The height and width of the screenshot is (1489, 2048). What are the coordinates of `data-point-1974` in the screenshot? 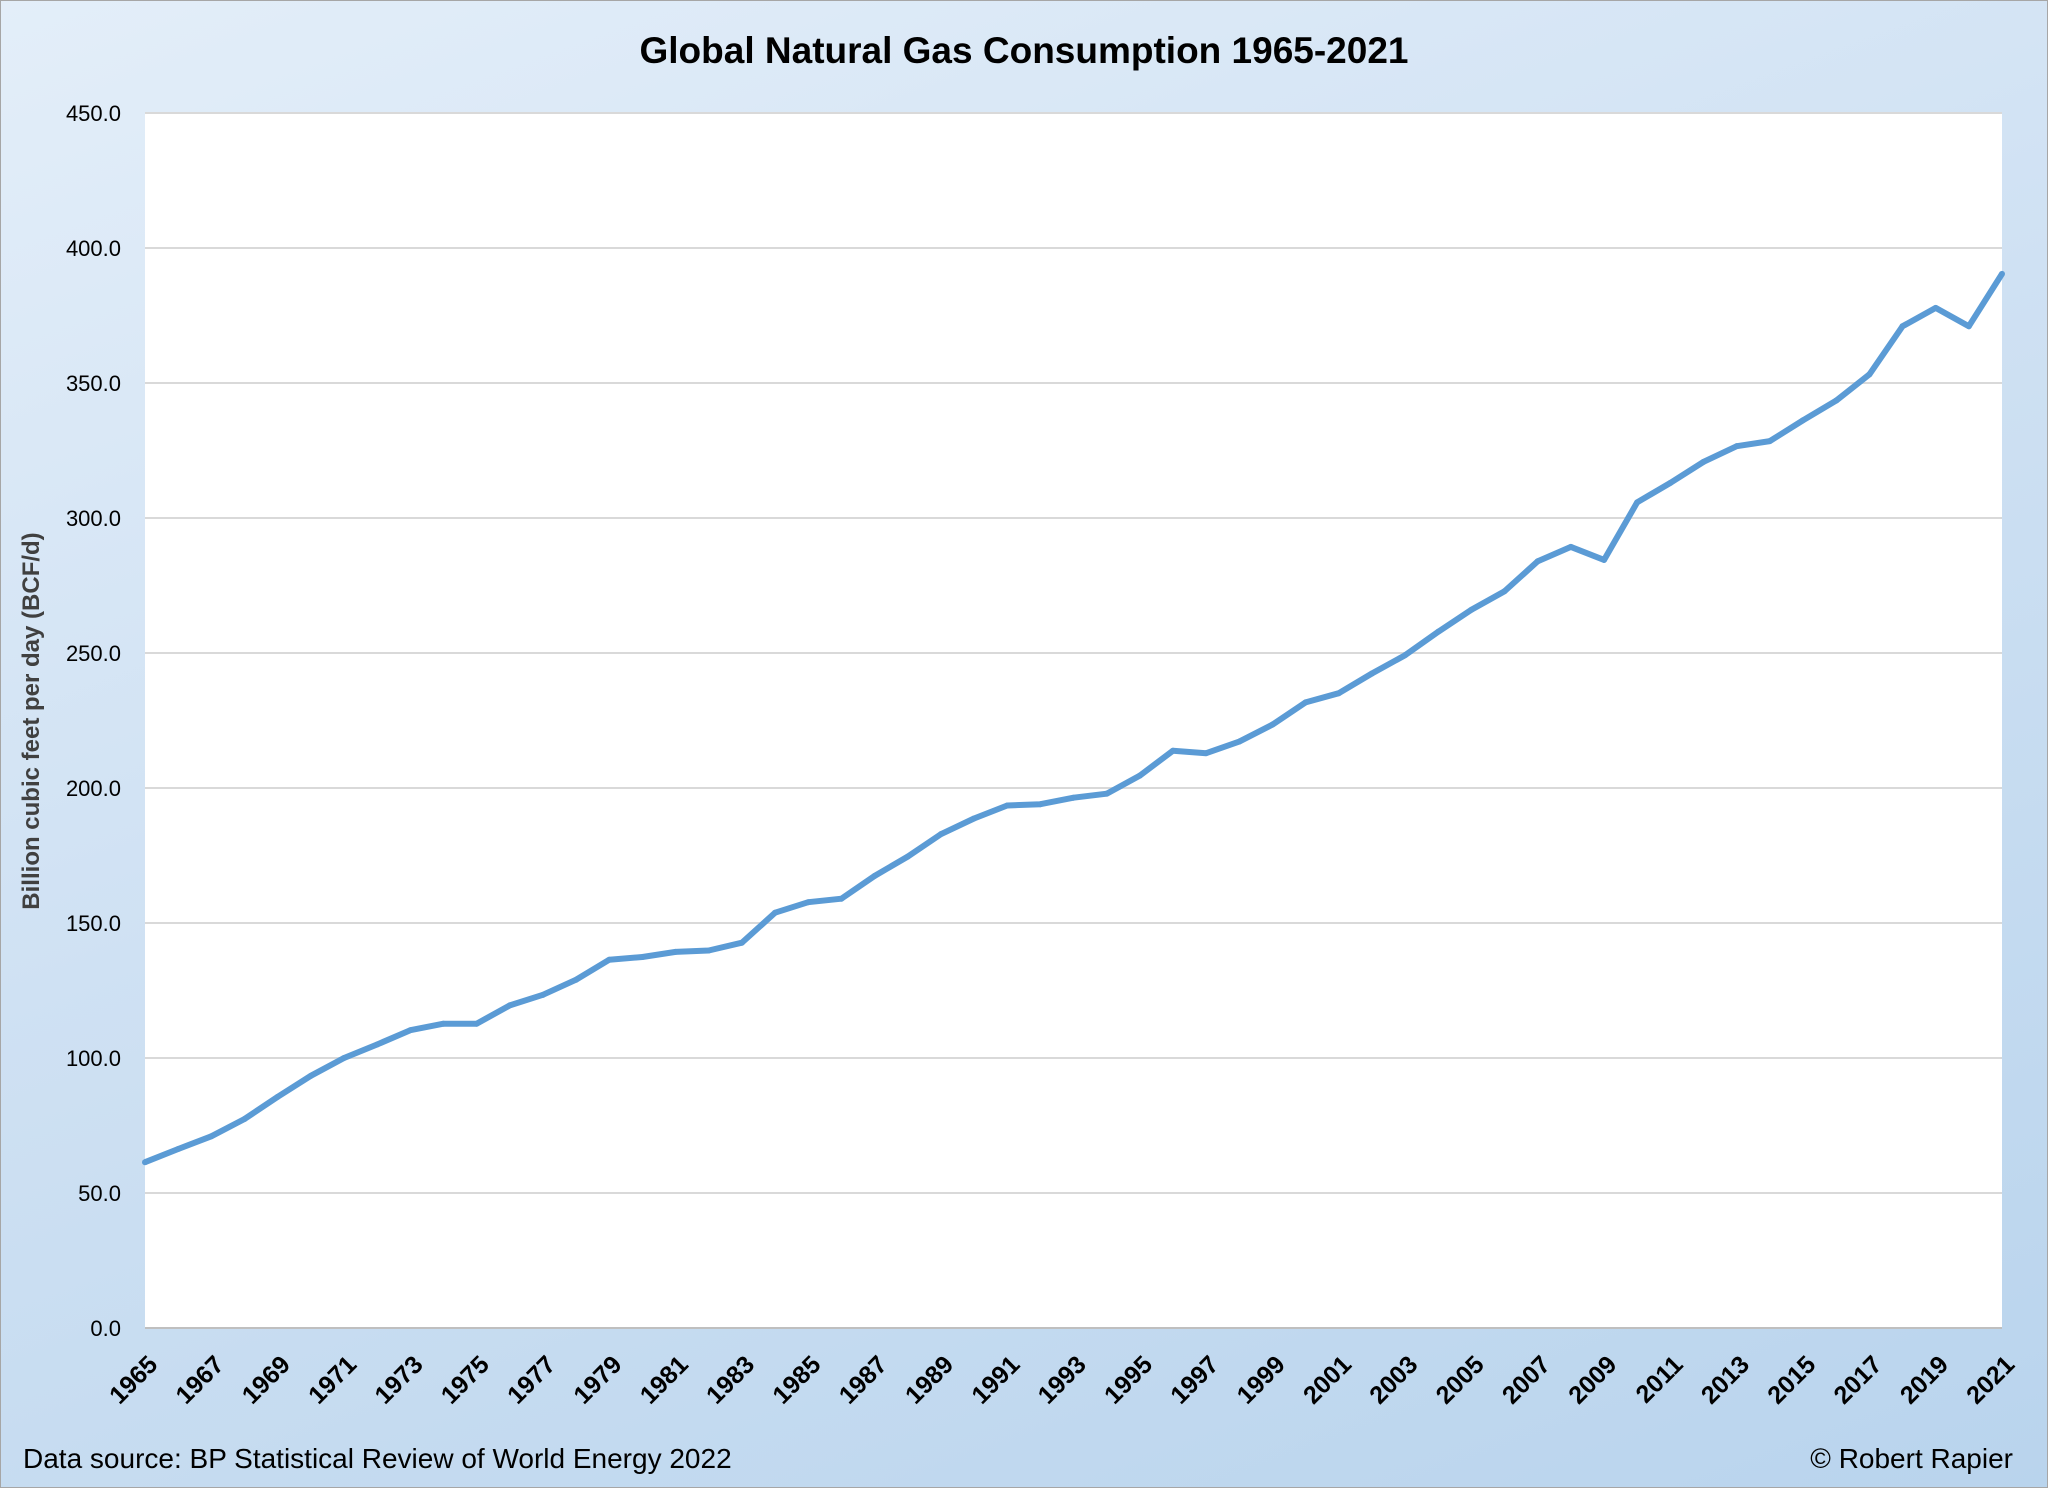 It's located at (443, 1023).